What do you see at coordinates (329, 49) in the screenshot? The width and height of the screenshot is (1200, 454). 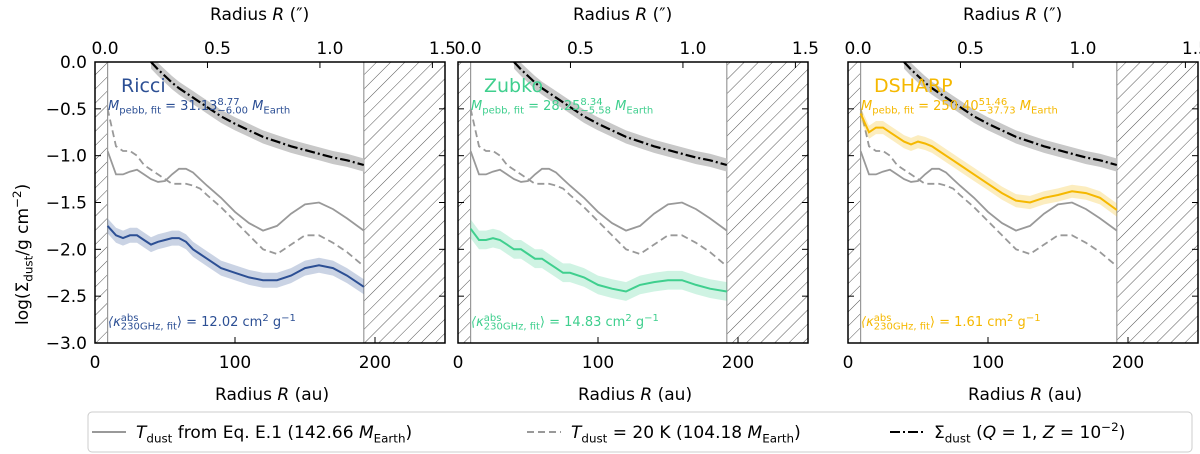 I see `x2-tick-label: 1.0` at bounding box center [329, 49].